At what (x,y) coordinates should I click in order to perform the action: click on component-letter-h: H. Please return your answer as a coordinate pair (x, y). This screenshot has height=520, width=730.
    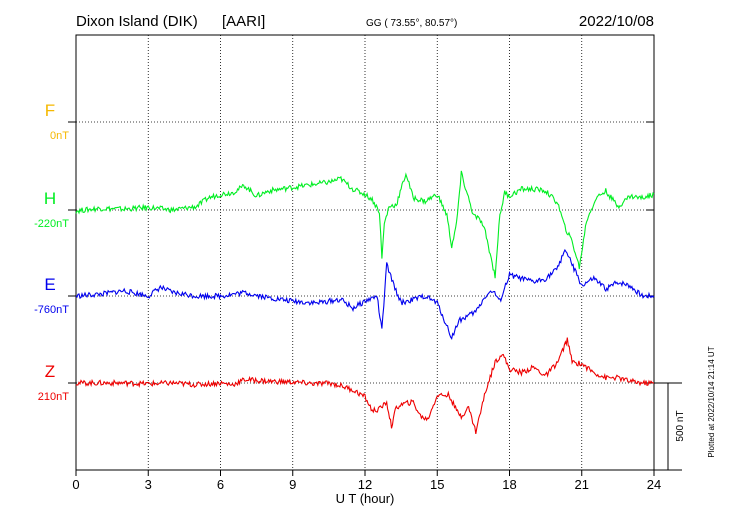
    Looking at the image, I should click on (50, 198).